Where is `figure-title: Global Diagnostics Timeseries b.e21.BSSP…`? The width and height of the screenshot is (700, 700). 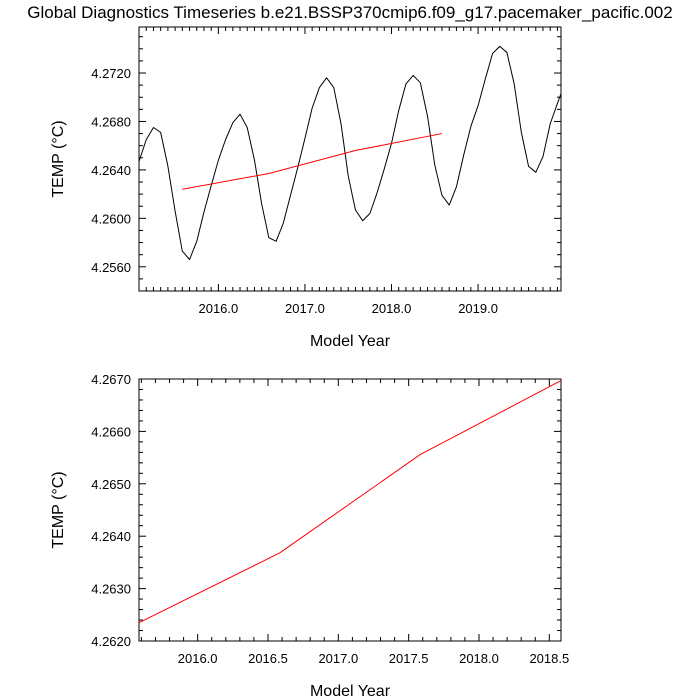 figure-title: Global Diagnostics Timeseries b.e21.BSSP… is located at coordinates (349, 12).